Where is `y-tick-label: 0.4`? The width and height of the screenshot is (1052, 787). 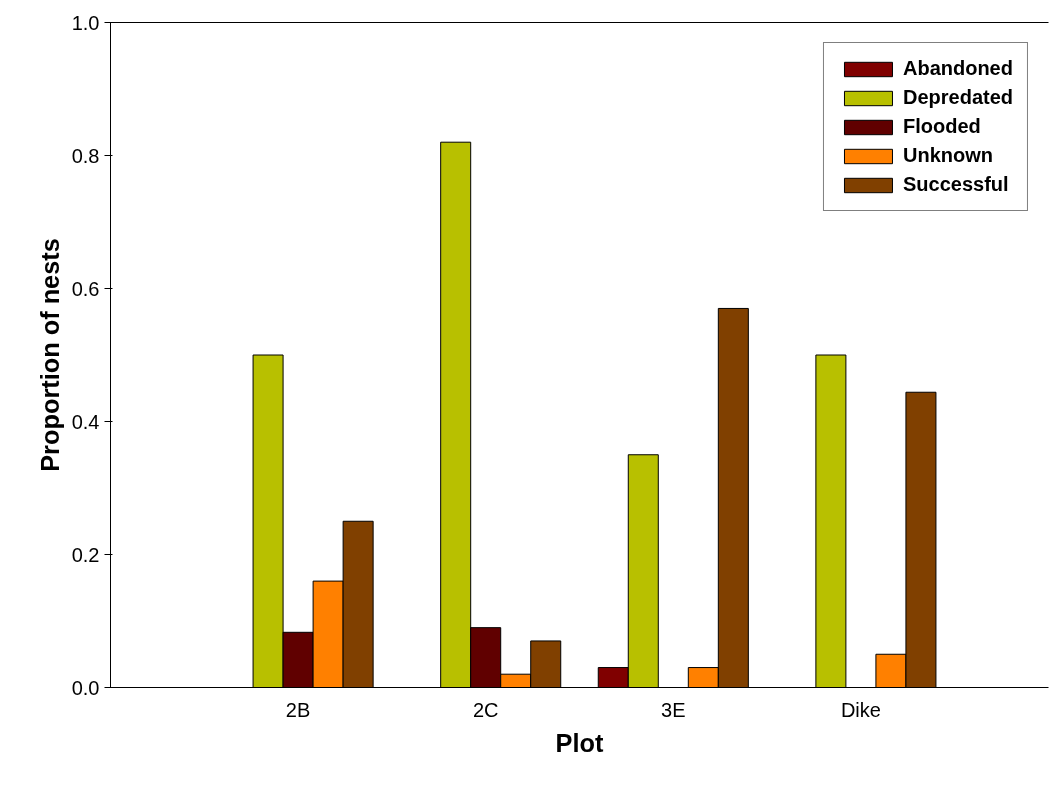
y-tick-label: 0.4 is located at coordinates (85, 421).